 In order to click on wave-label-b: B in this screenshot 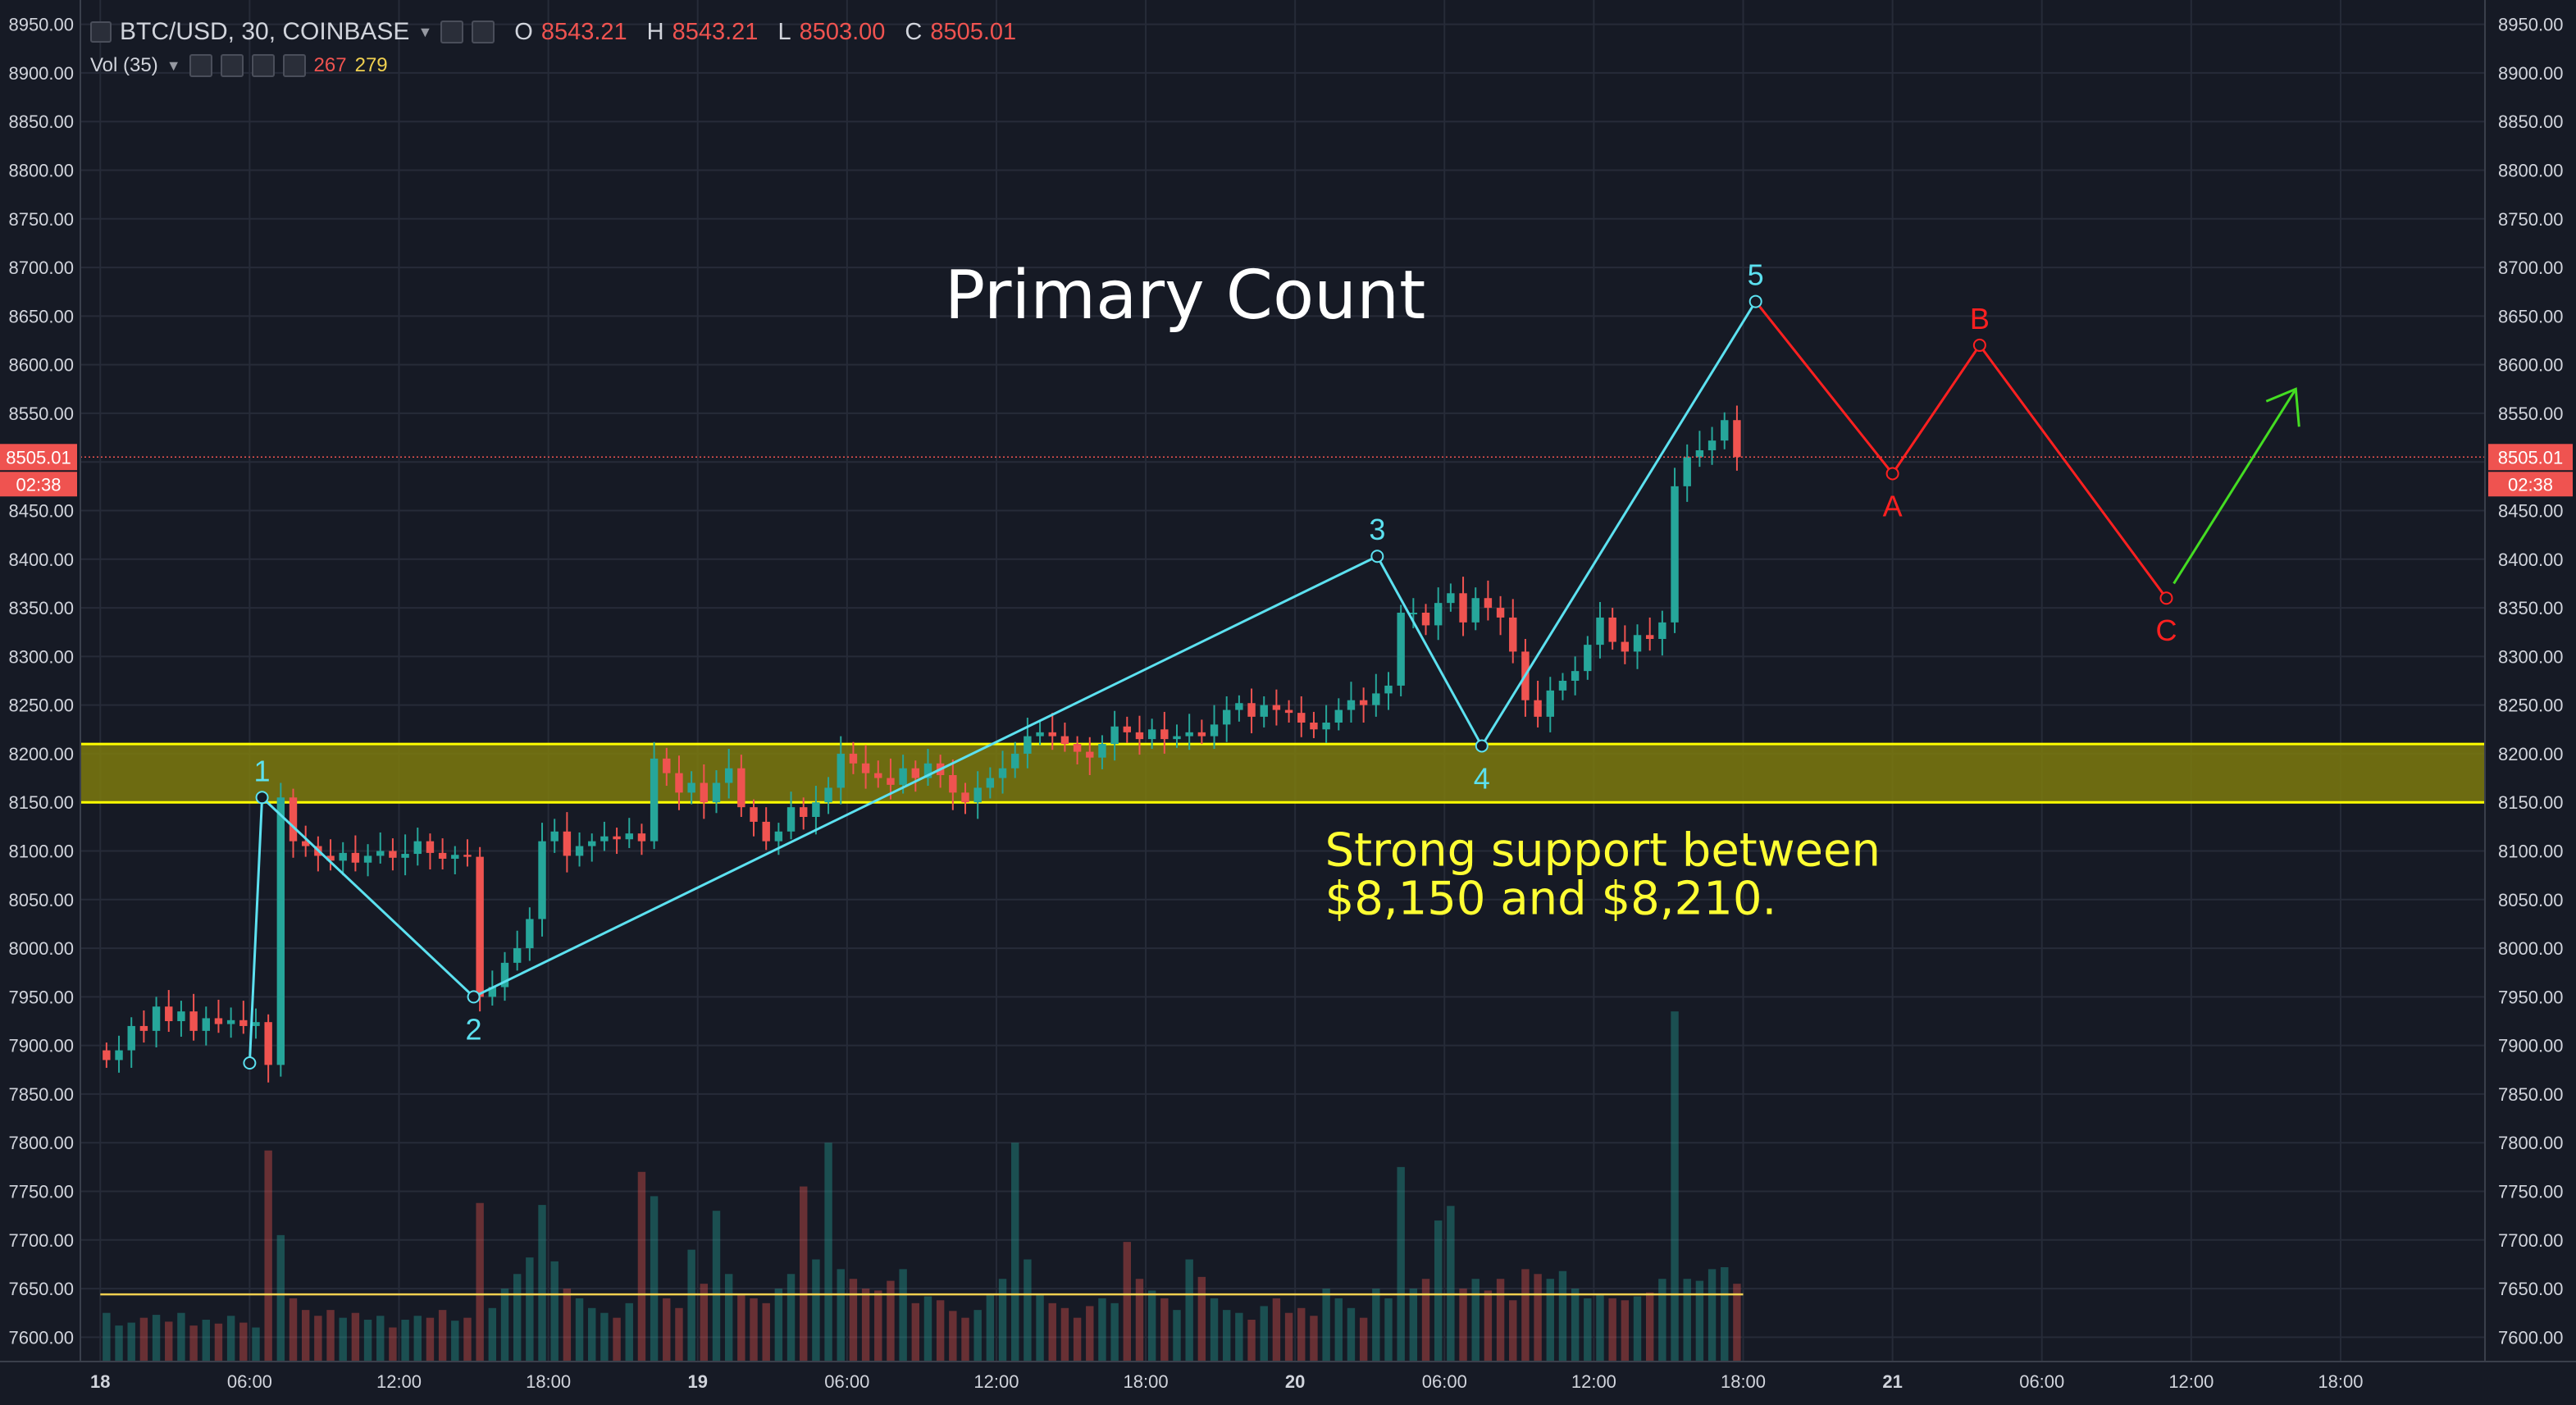, I will do `click(1980, 318)`.